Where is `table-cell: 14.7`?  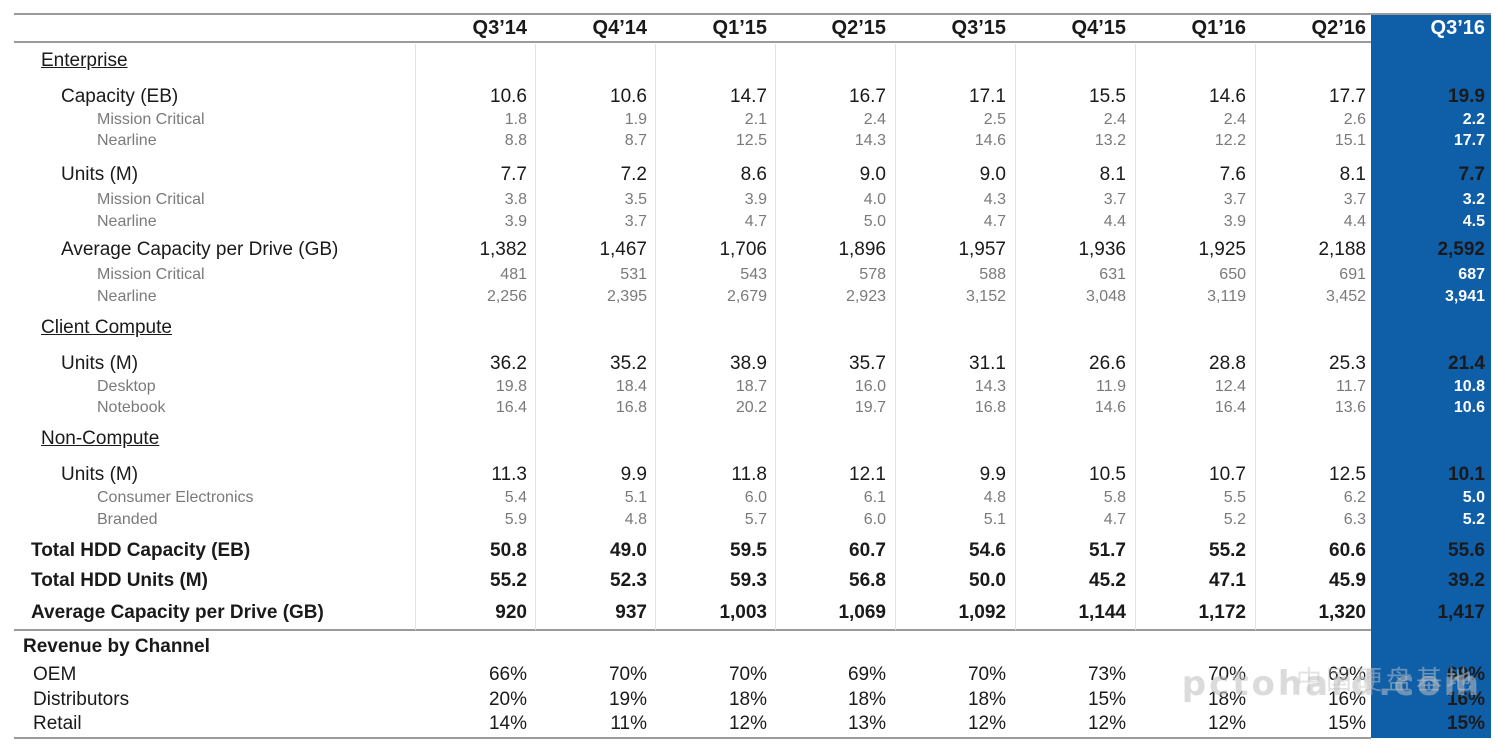 table-cell: 14.7 is located at coordinates (748, 96).